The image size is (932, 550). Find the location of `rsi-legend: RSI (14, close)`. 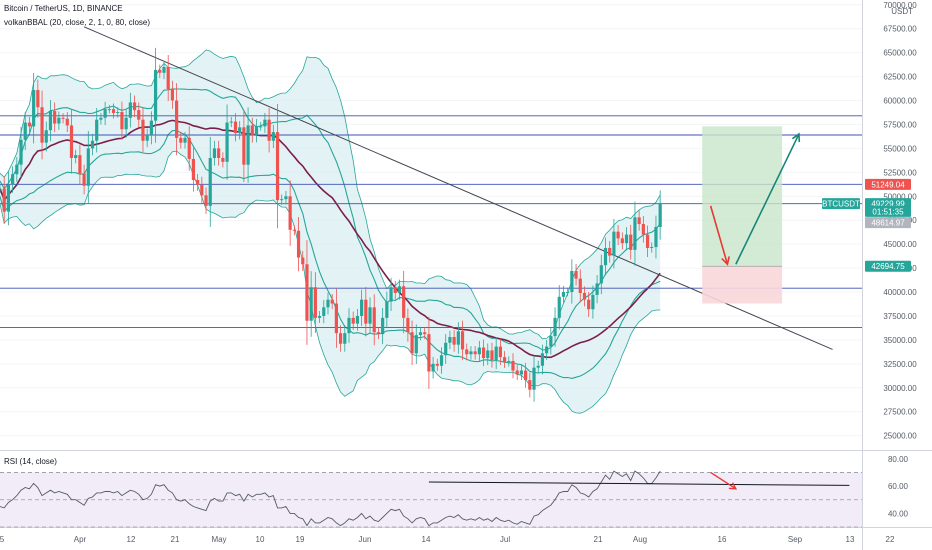

rsi-legend: RSI (14, close) is located at coordinates (30, 461).